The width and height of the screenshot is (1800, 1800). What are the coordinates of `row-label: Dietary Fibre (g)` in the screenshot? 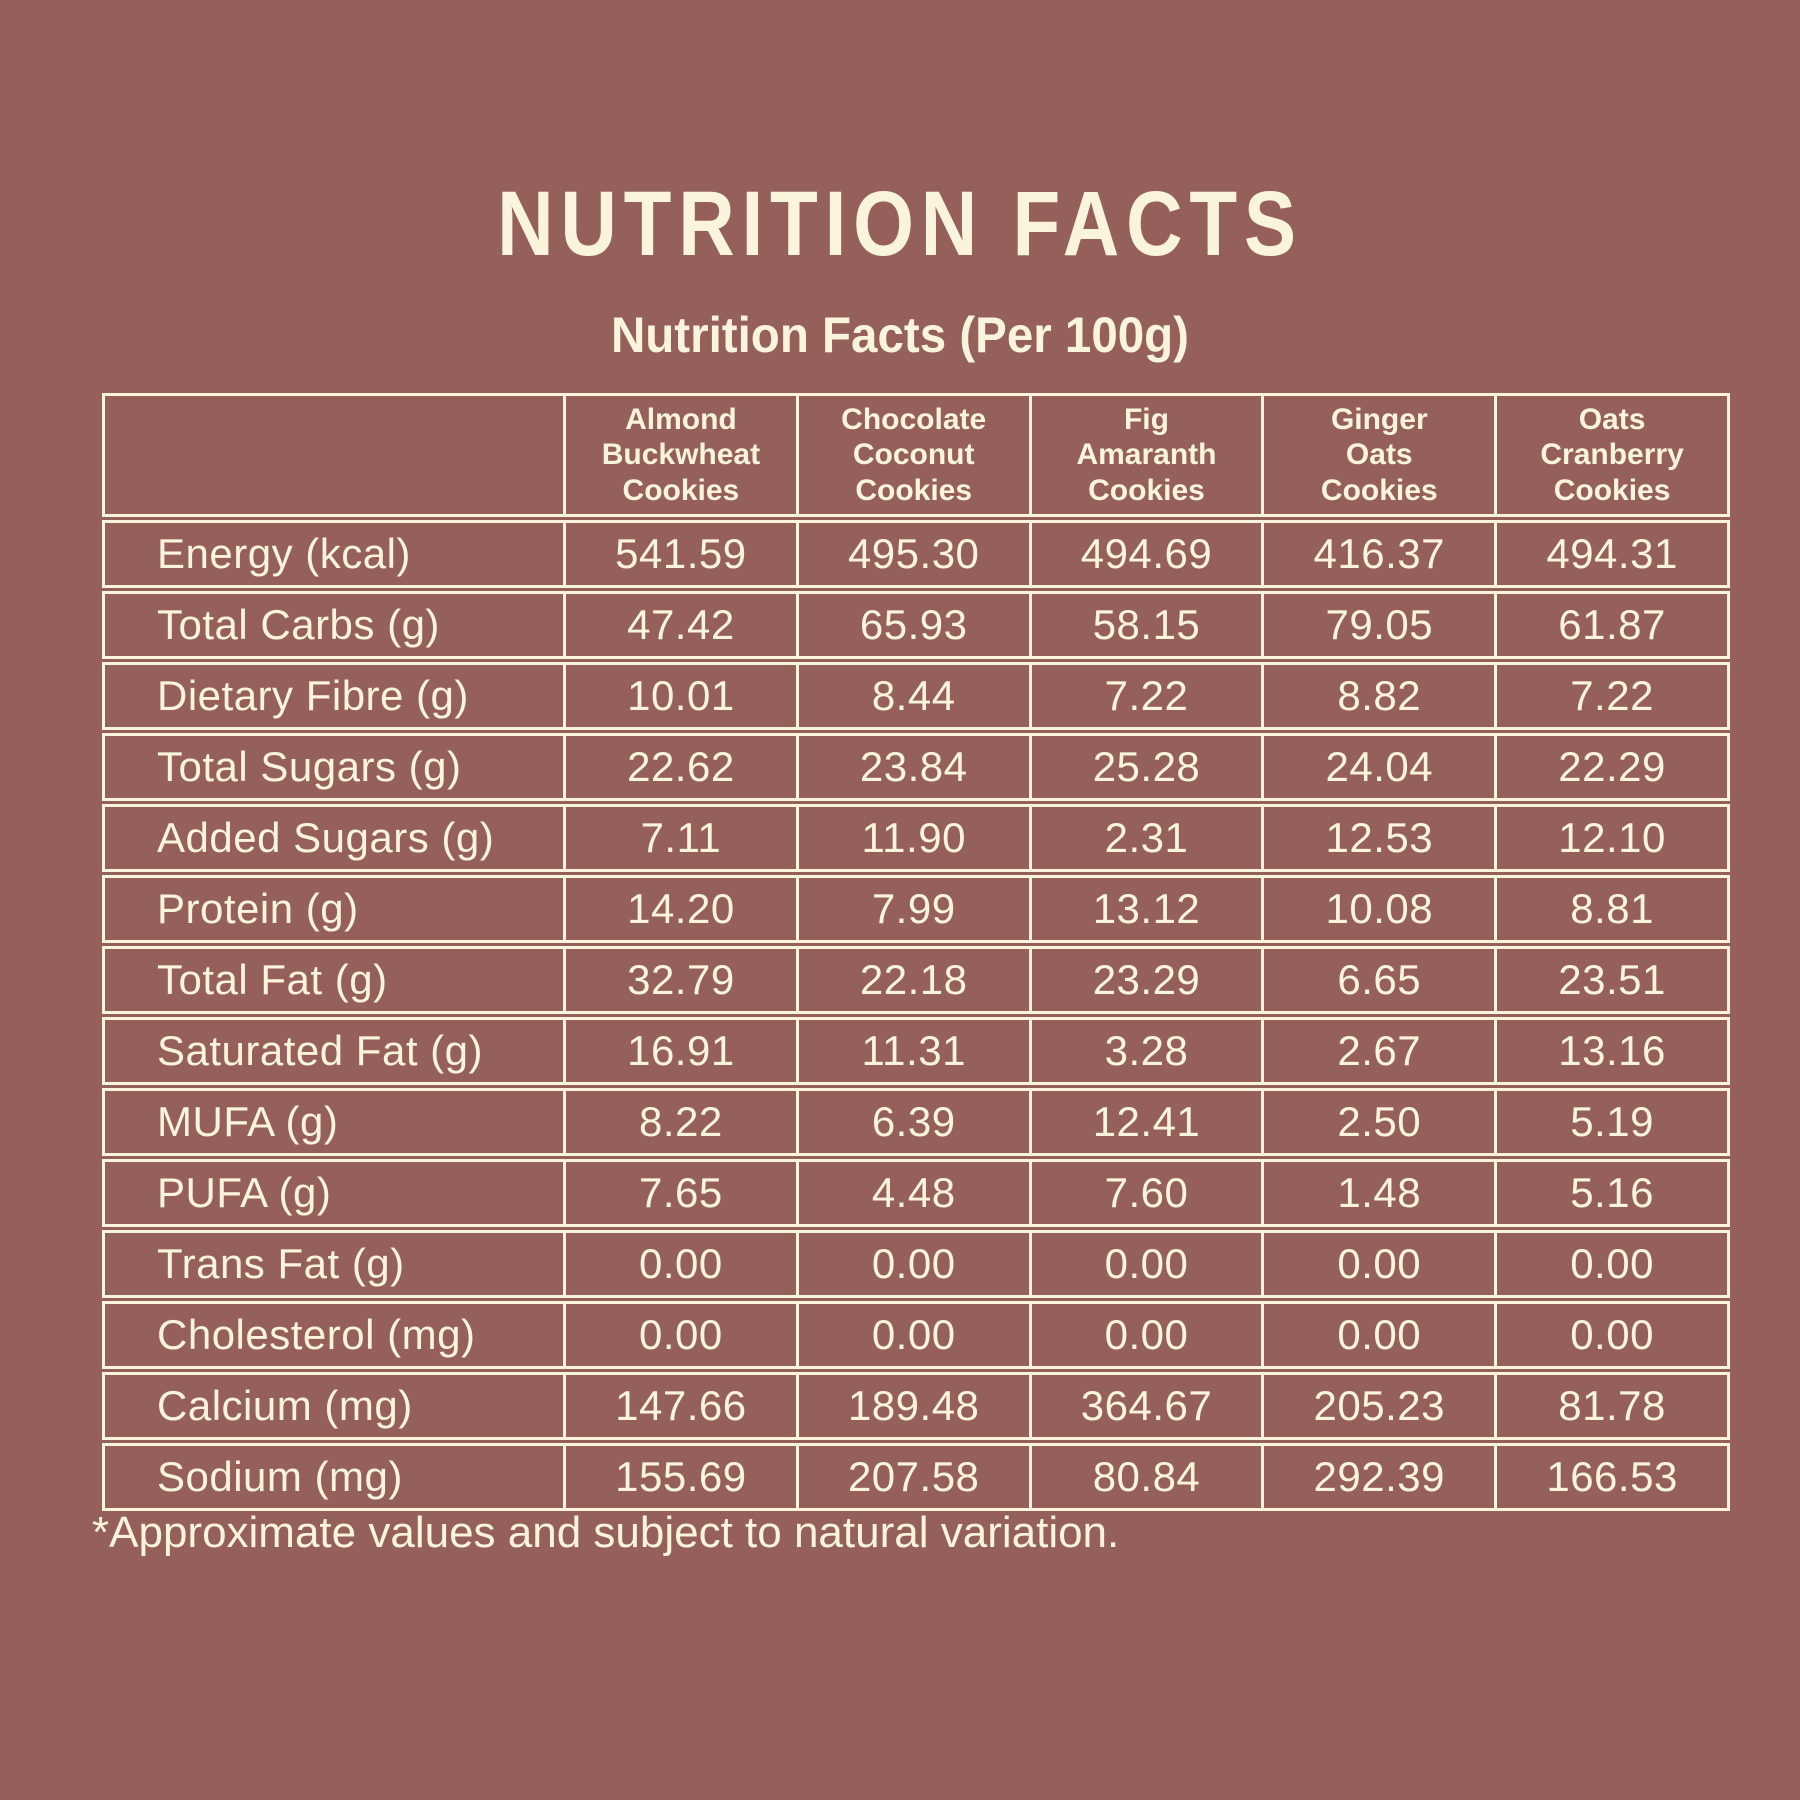 It's located at (313, 696).